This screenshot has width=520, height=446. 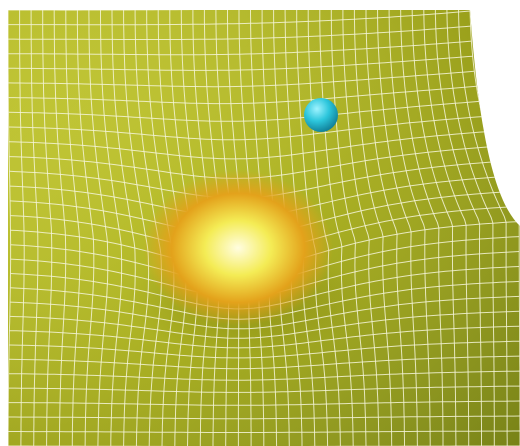 What do you see at coordinates (321, 115) in the screenshot?
I see `planet-sphere` at bounding box center [321, 115].